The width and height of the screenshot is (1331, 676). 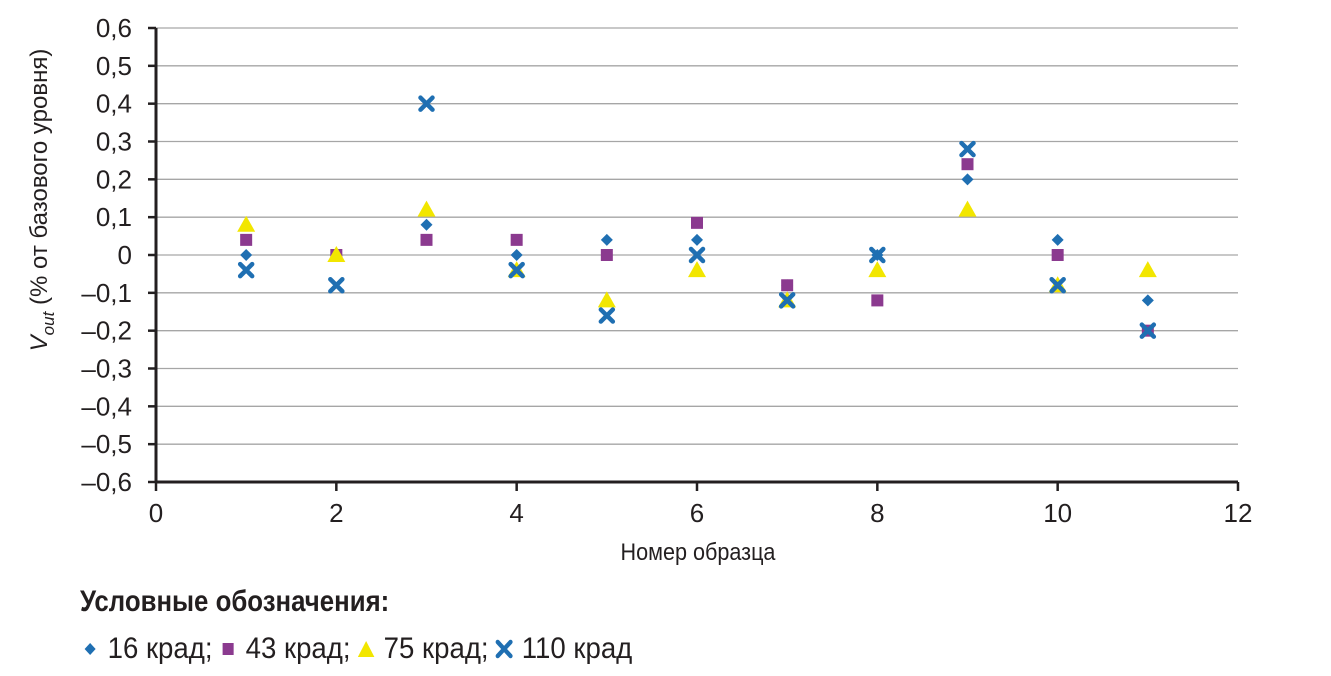 What do you see at coordinates (106, 369) in the screenshot?
I see `y-tick-label: –0,3` at bounding box center [106, 369].